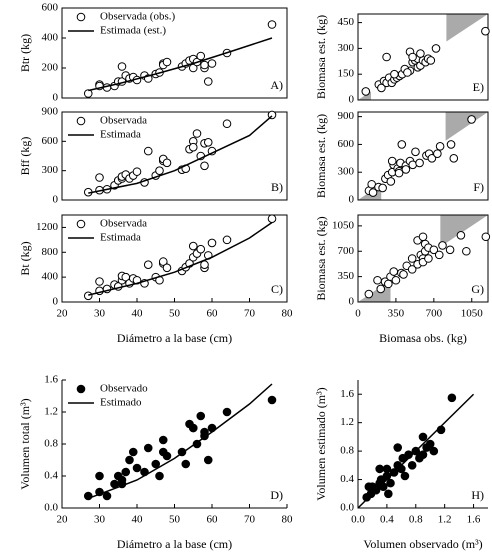 The image size is (492, 557). What do you see at coordinates (477, 289) in the screenshot?
I see `panel-label: G)` at bounding box center [477, 289].